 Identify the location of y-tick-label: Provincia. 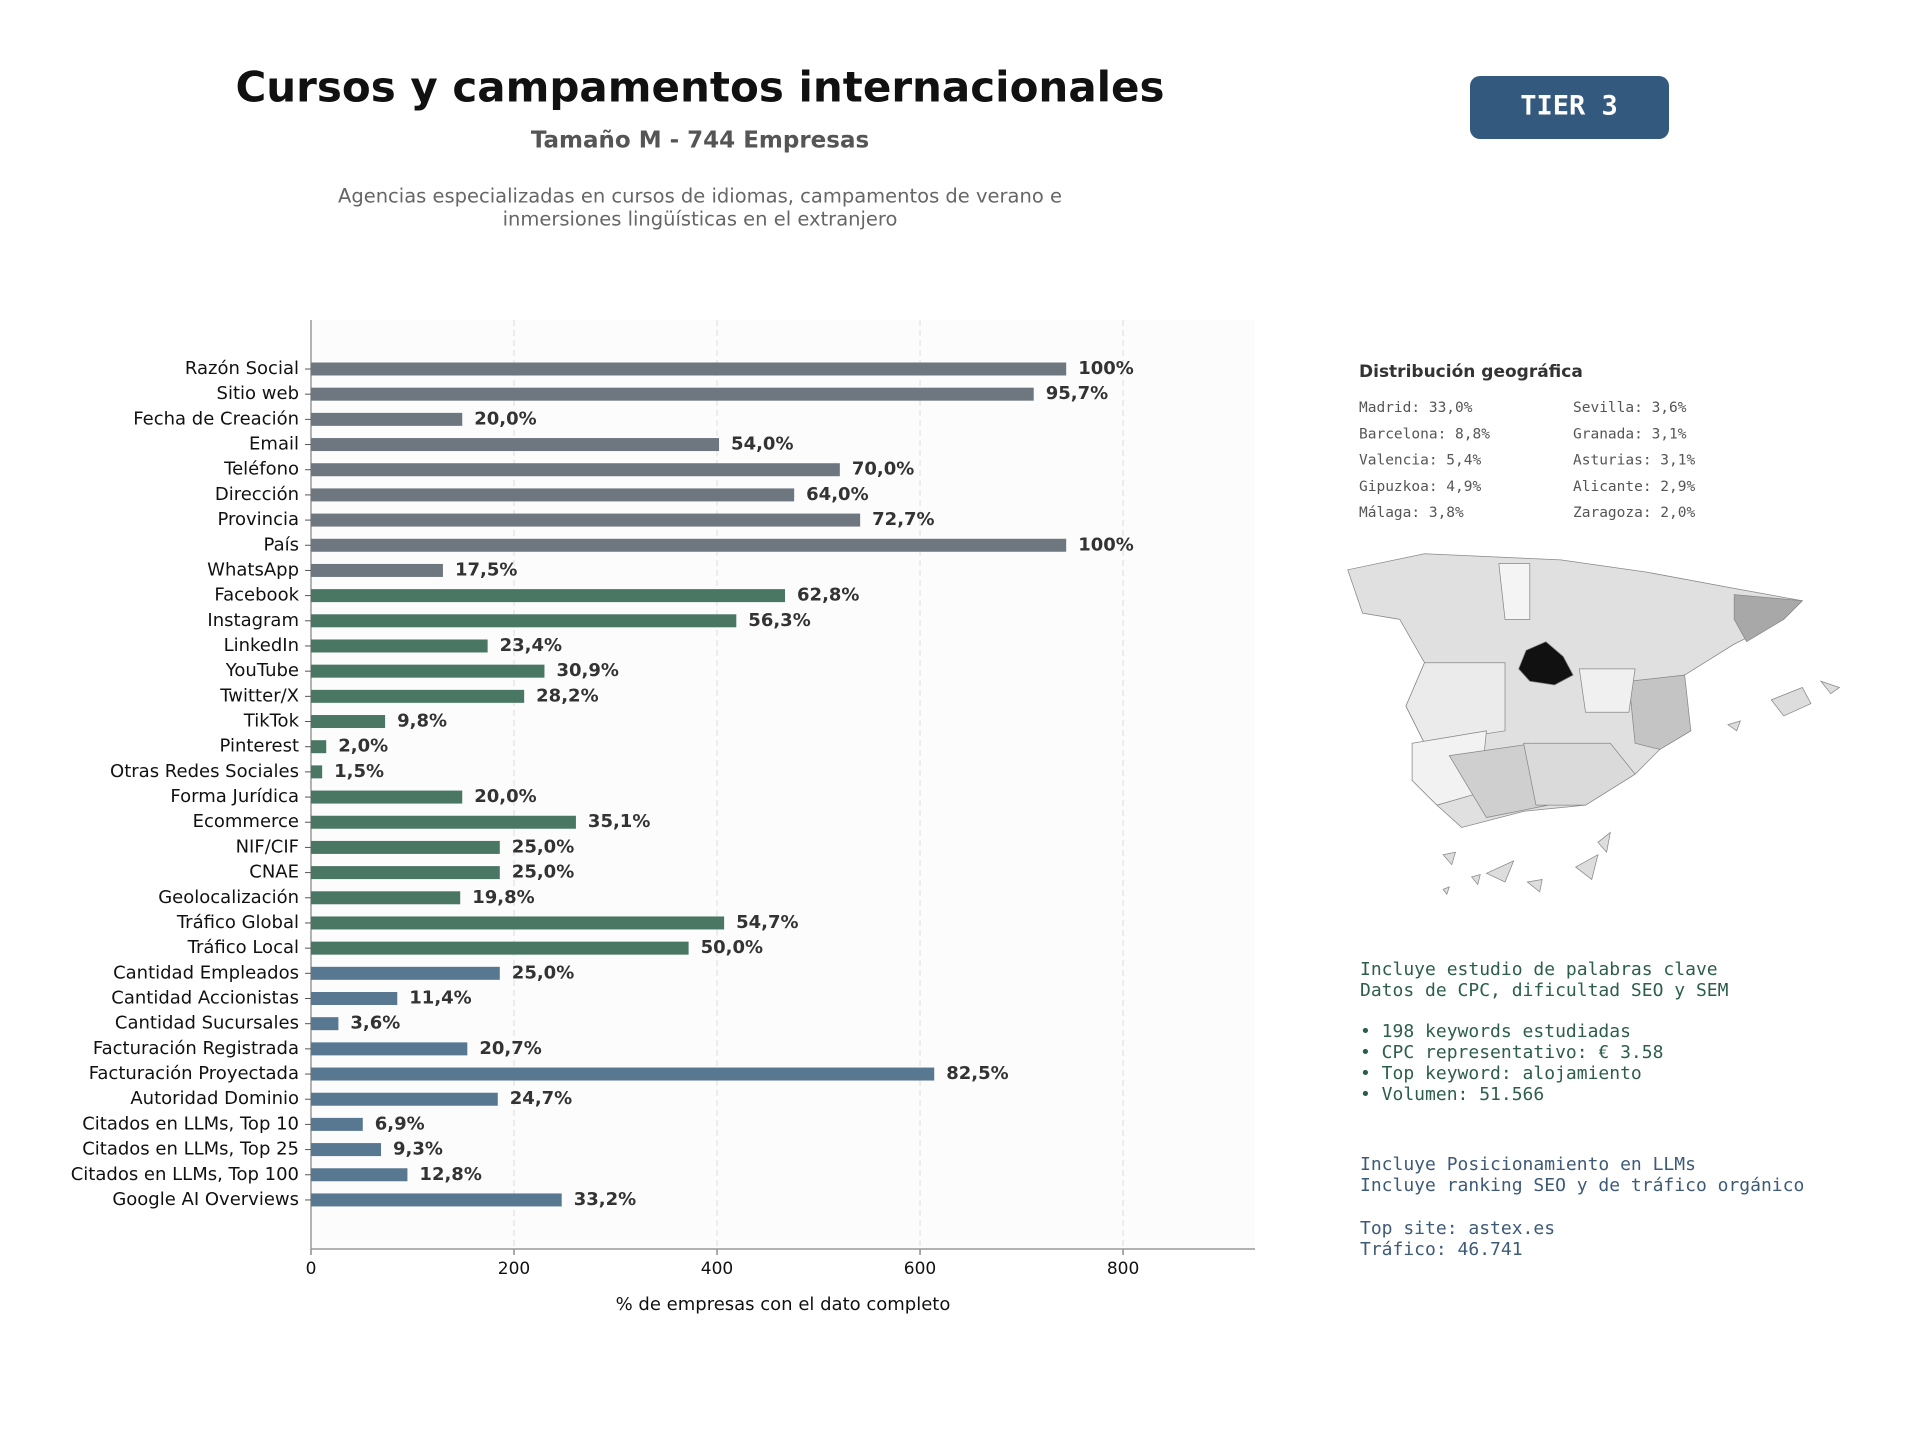
(258, 519).